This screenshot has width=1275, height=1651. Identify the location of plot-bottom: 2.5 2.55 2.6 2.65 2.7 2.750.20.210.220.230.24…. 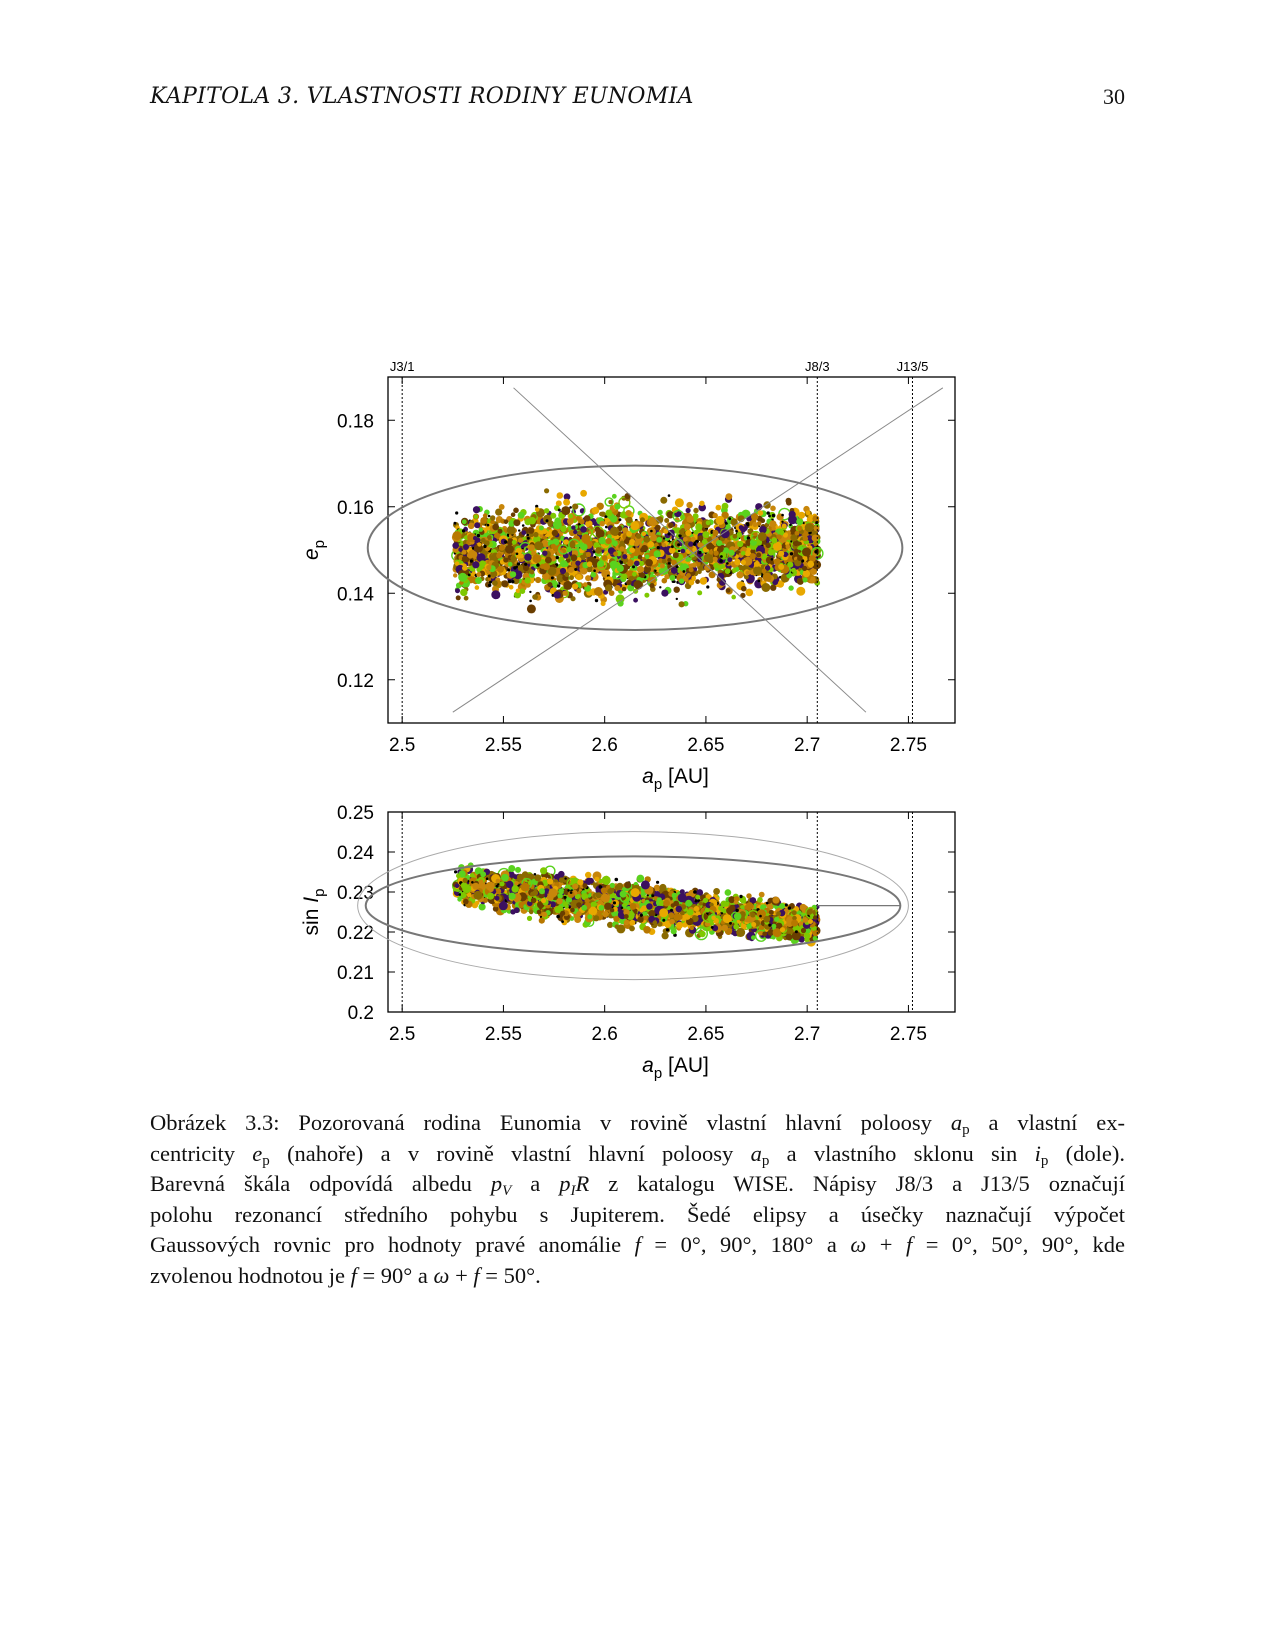
(628, 942).